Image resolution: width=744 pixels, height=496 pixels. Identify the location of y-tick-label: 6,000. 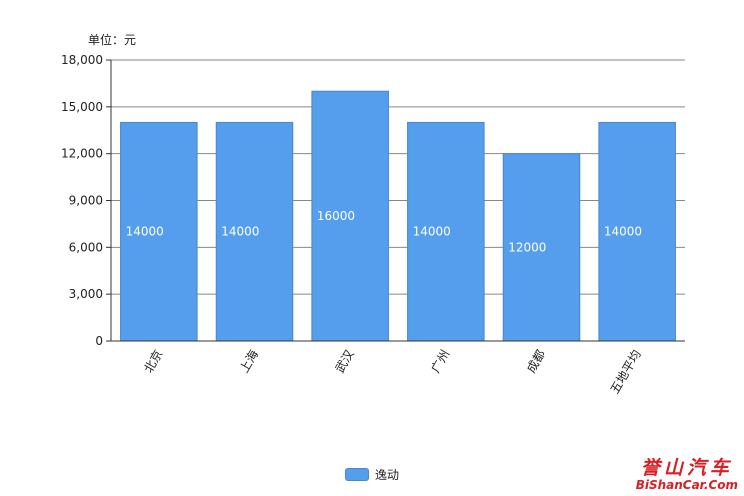
(86, 247).